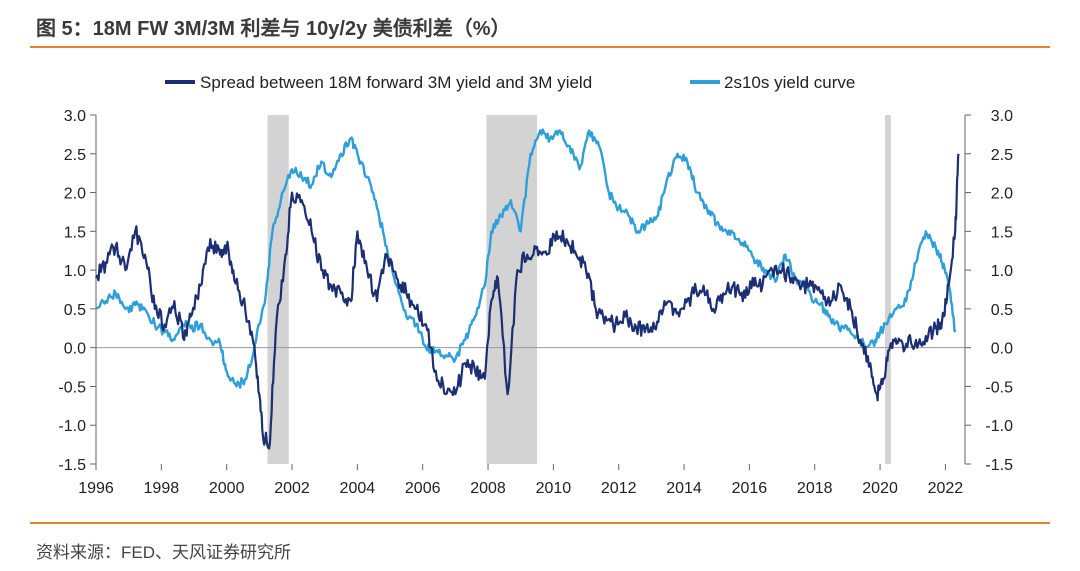 This screenshot has height=571, width=1080. I want to click on left-tick-label-9: -1.5, so click(72, 465).